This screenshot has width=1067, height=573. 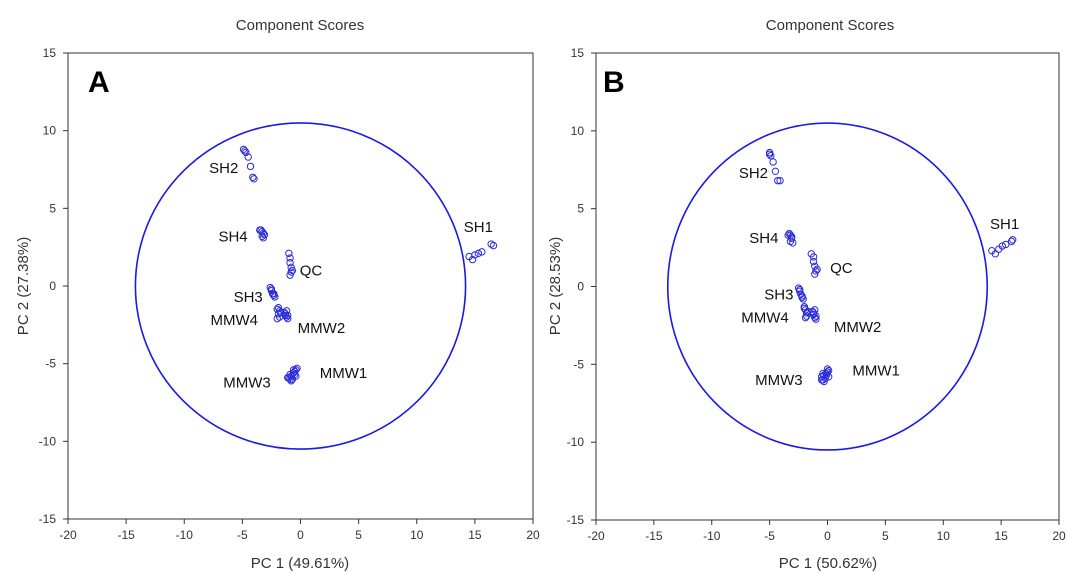 I want to click on y-tick-label: 5, so click(x=580, y=209).